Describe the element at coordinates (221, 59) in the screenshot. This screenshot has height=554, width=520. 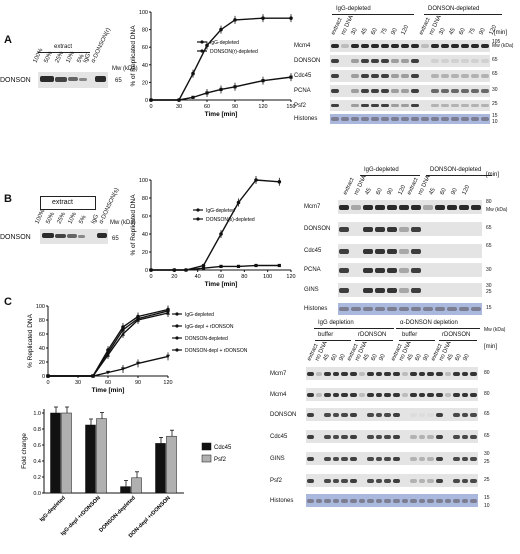
I see `panel-a-chart-series-0-line` at that location.